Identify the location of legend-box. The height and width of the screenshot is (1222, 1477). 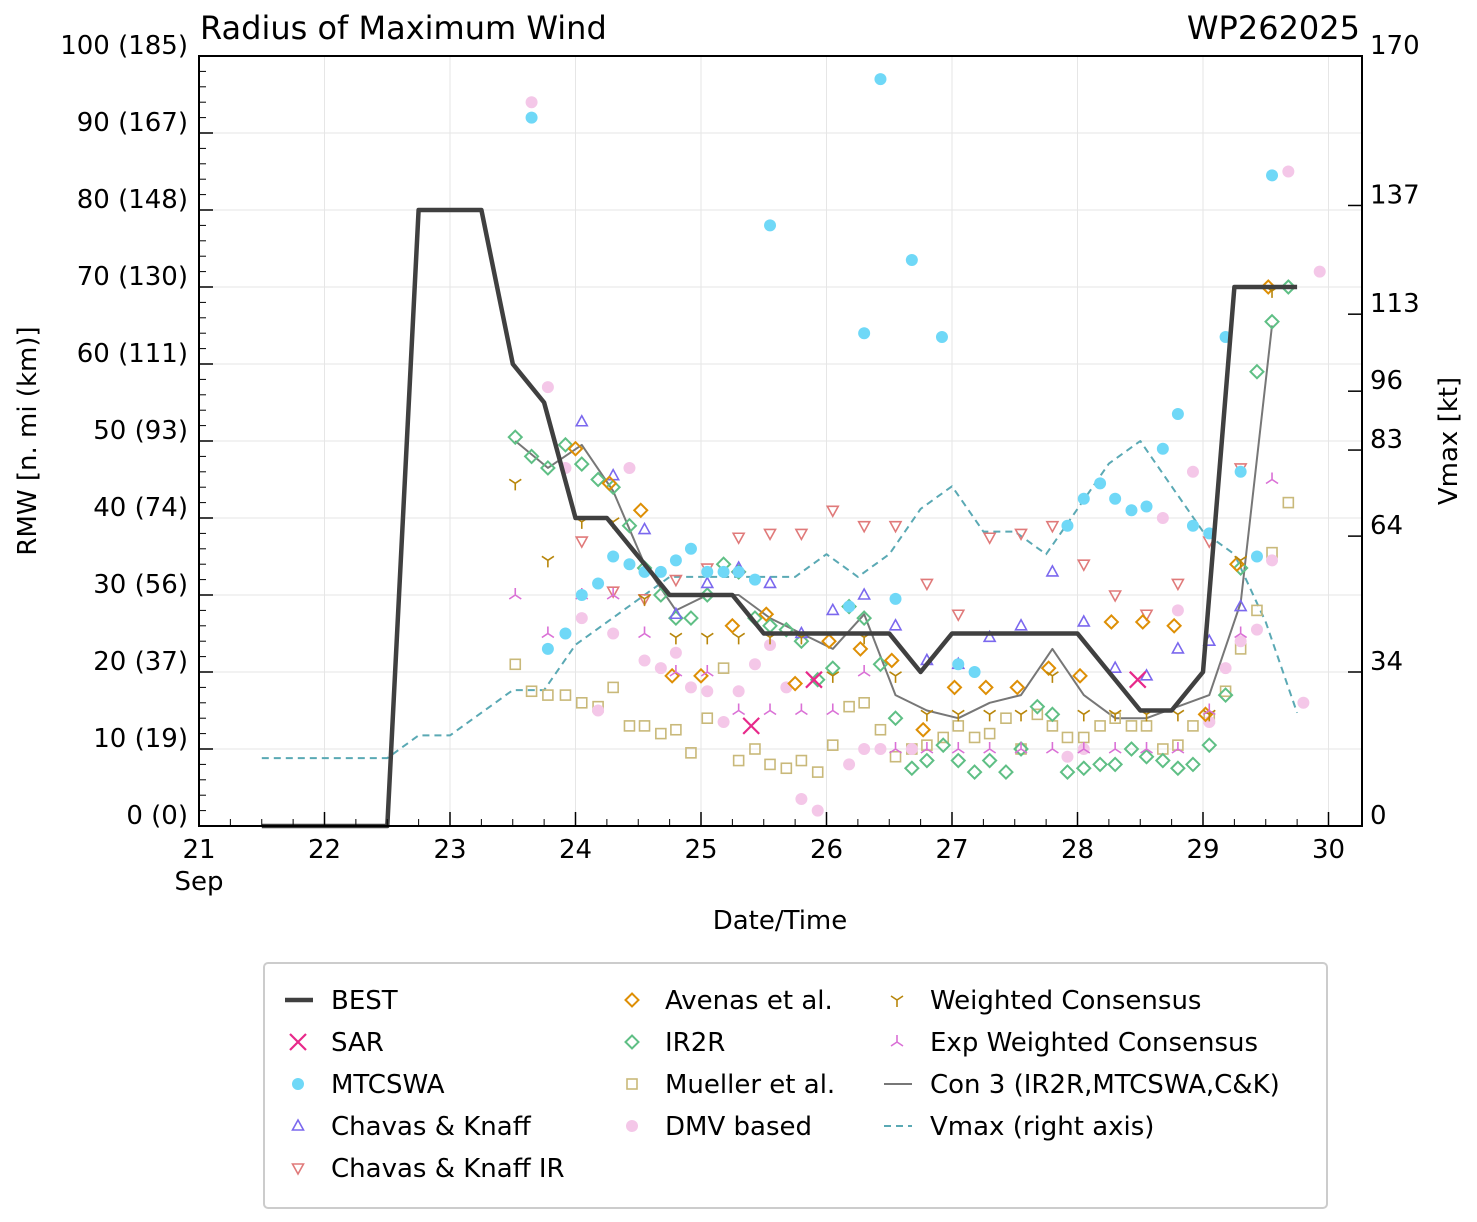
(795, 1085).